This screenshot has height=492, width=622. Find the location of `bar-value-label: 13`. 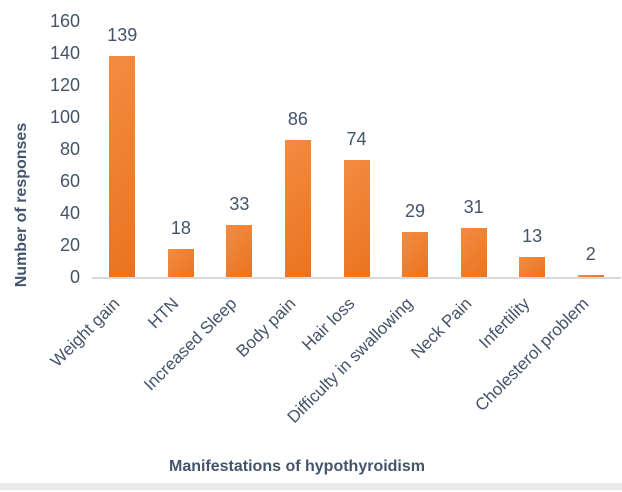

bar-value-label: 13 is located at coordinates (532, 236).